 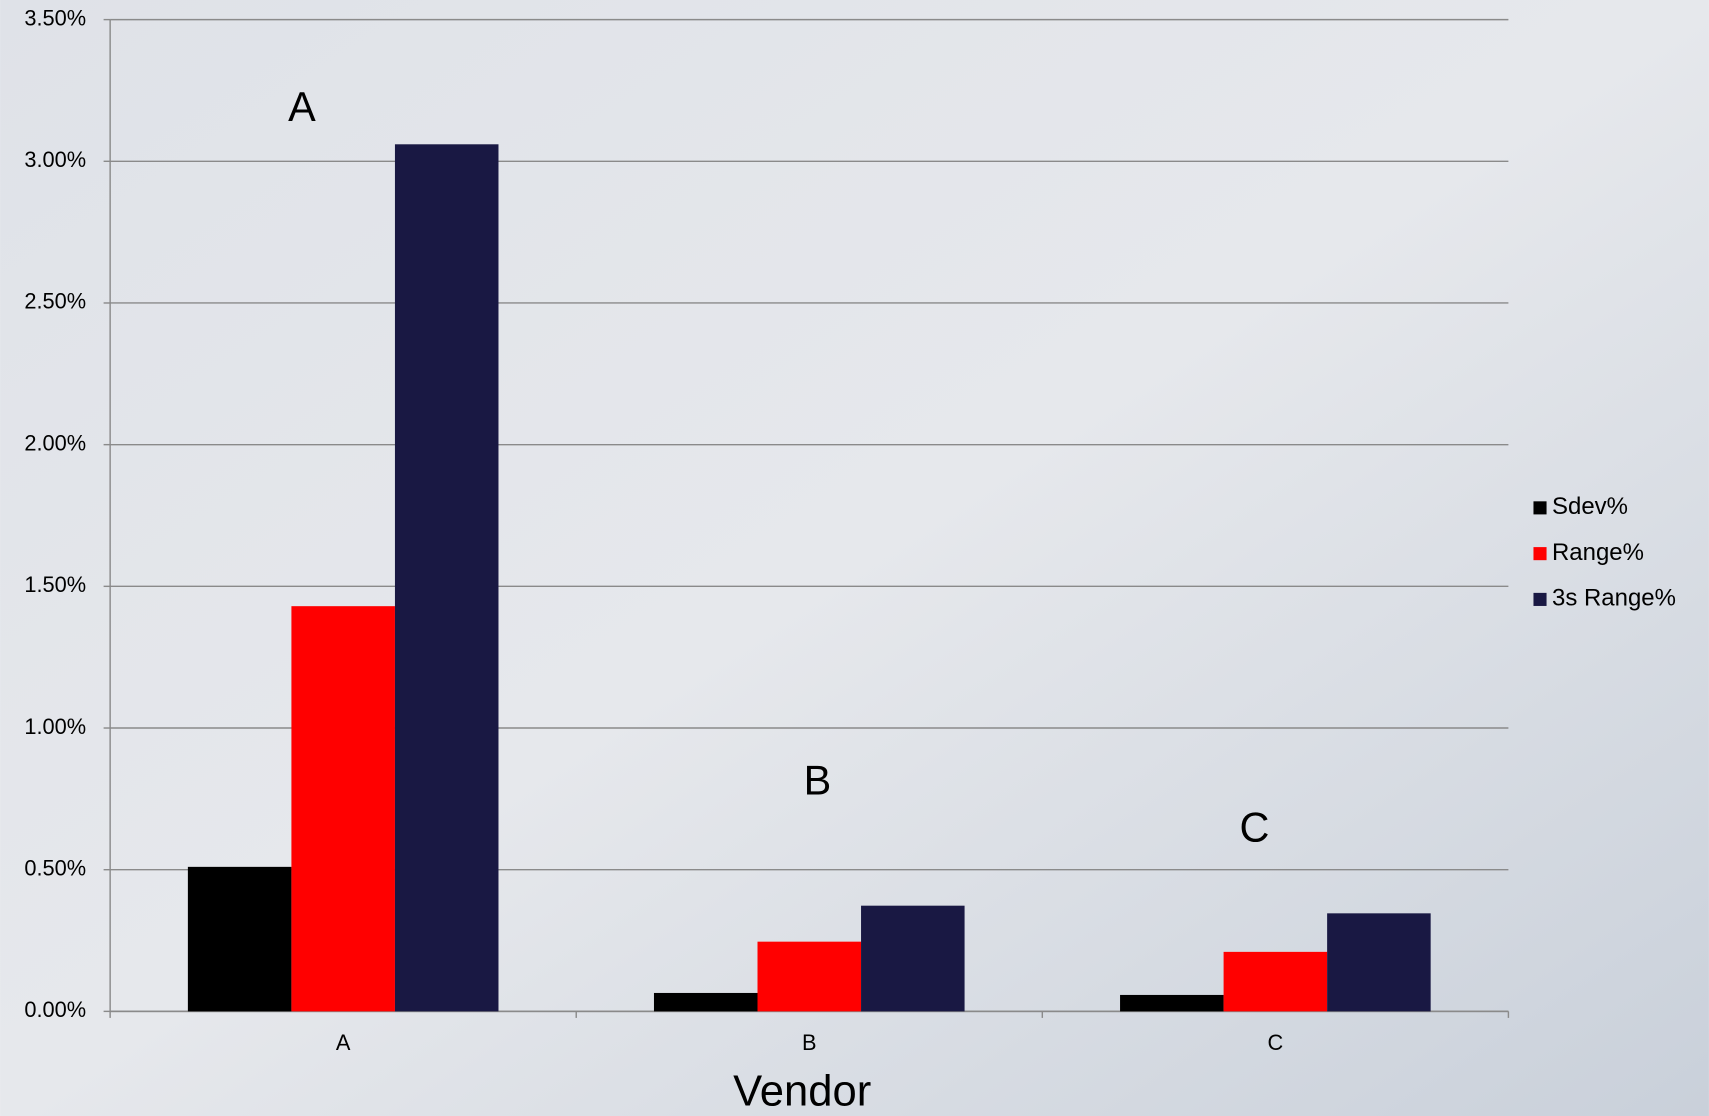 What do you see at coordinates (55, 159) in the screenshot?
I see `y-tick-label: 3.00%` at bounding box center [55, 159].